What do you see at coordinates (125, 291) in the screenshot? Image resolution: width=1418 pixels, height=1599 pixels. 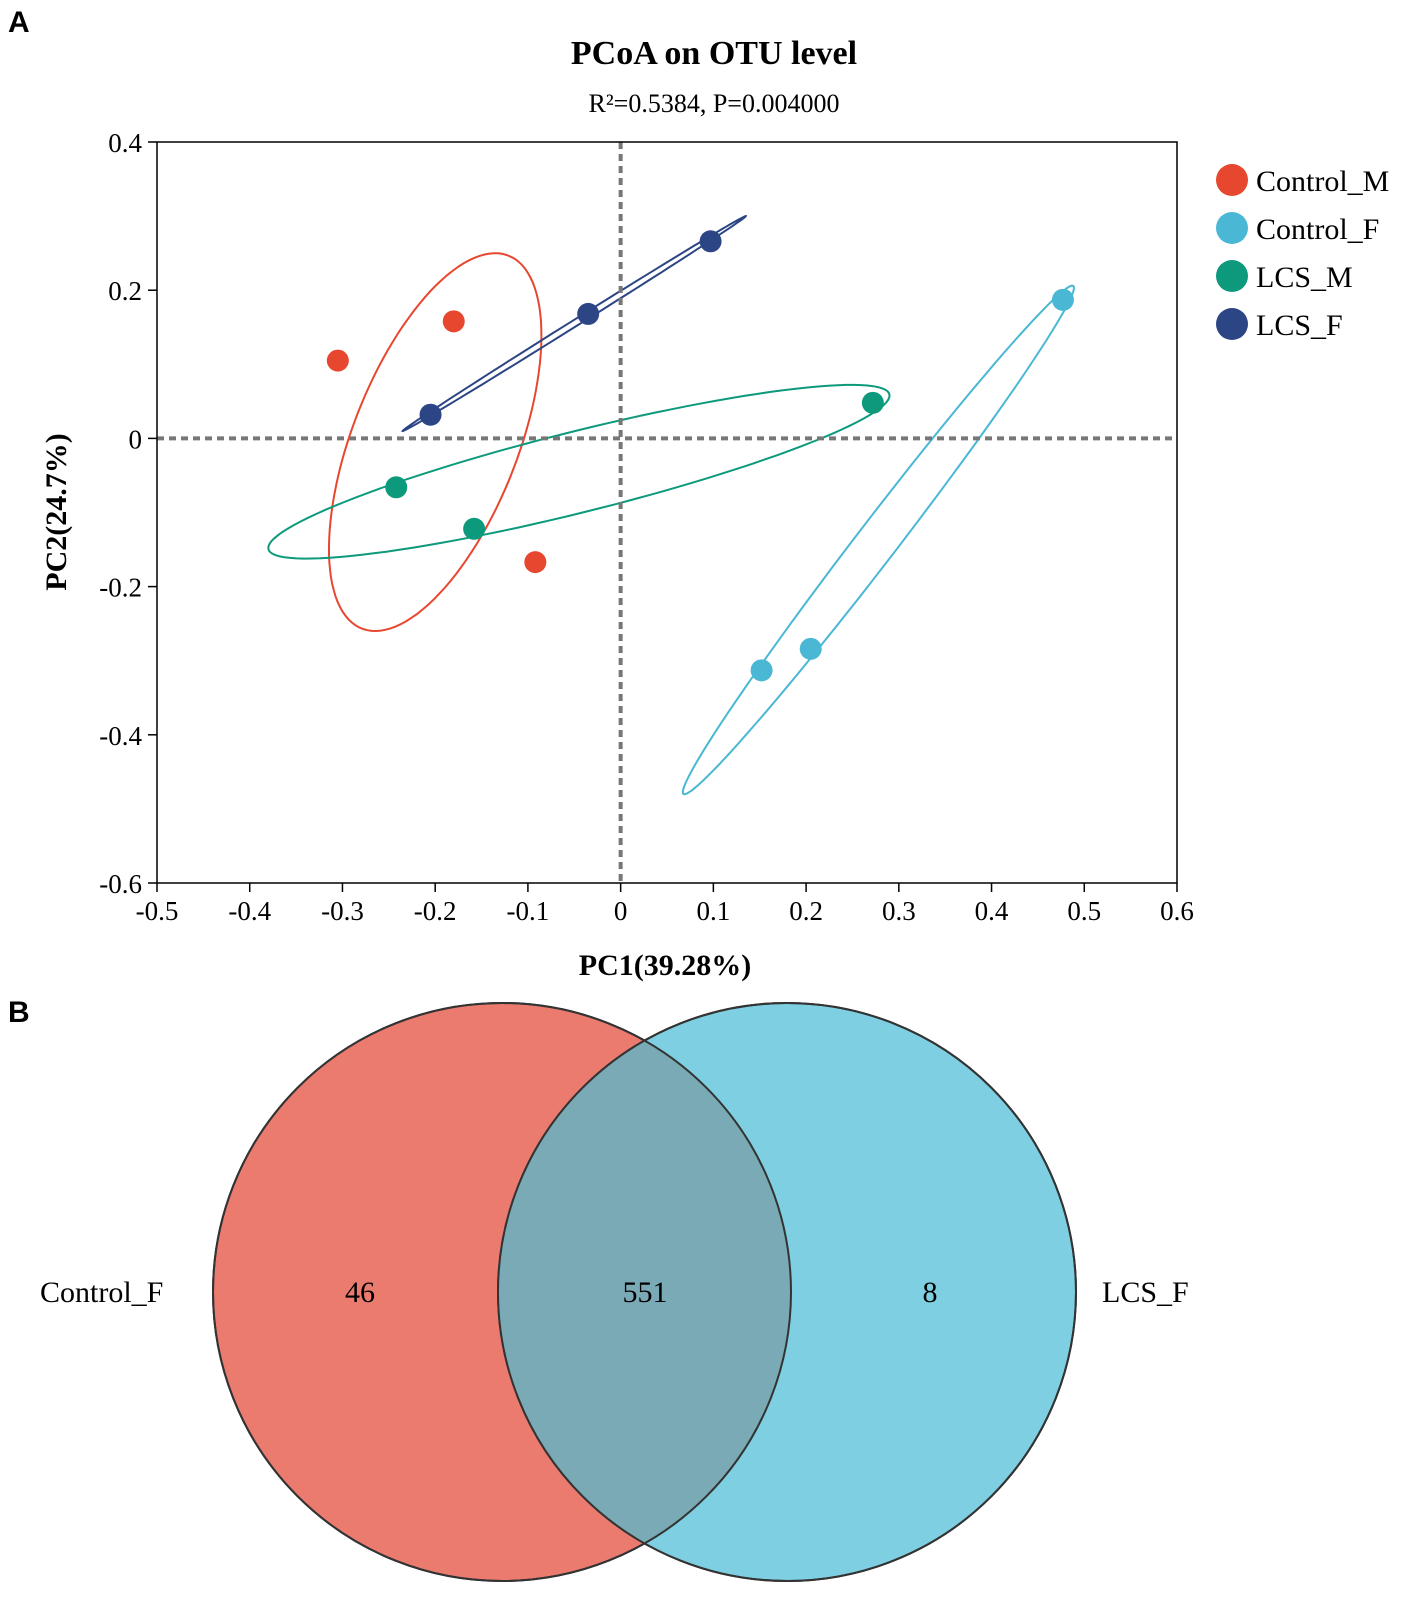 I see `y-tick-label: 0.2` at bounding box center [125, 291].